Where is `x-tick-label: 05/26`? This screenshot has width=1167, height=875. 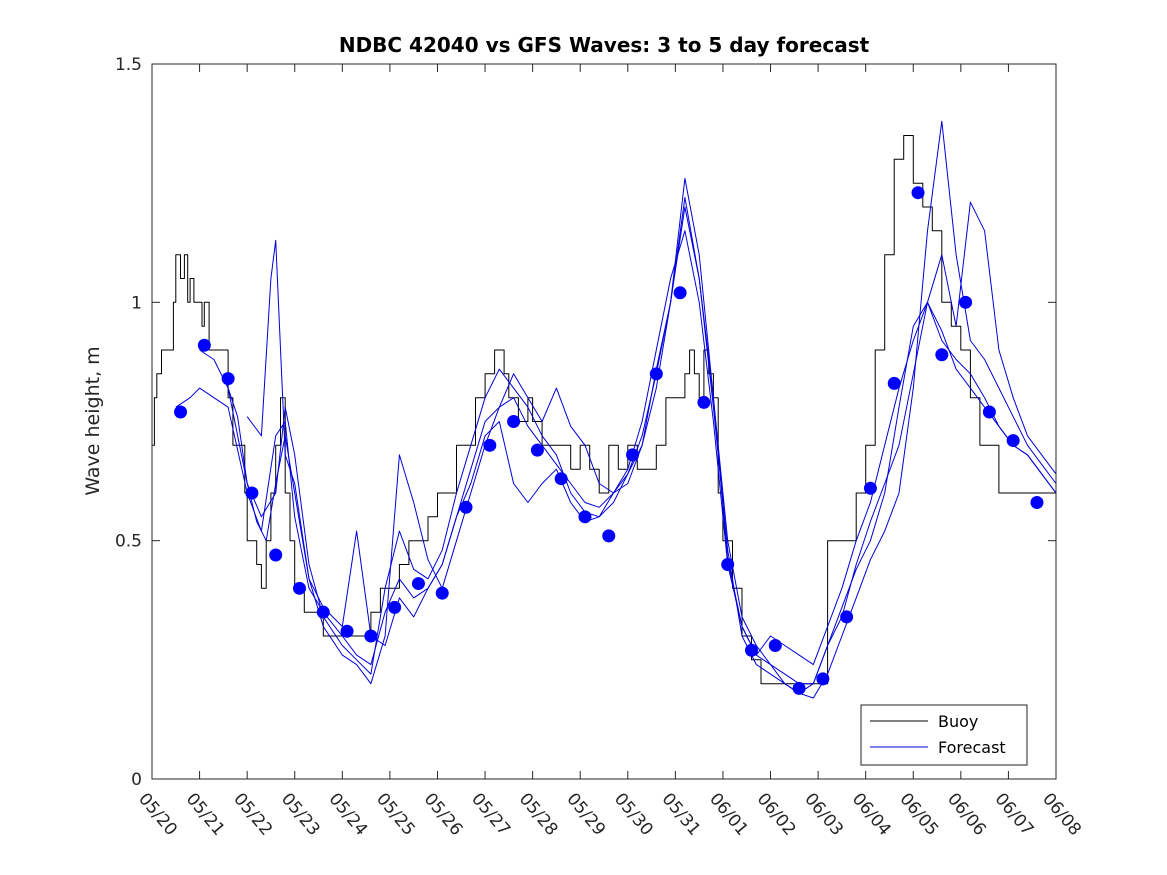
x-tick-label: 05/26 is located at coordinates (443, 814).